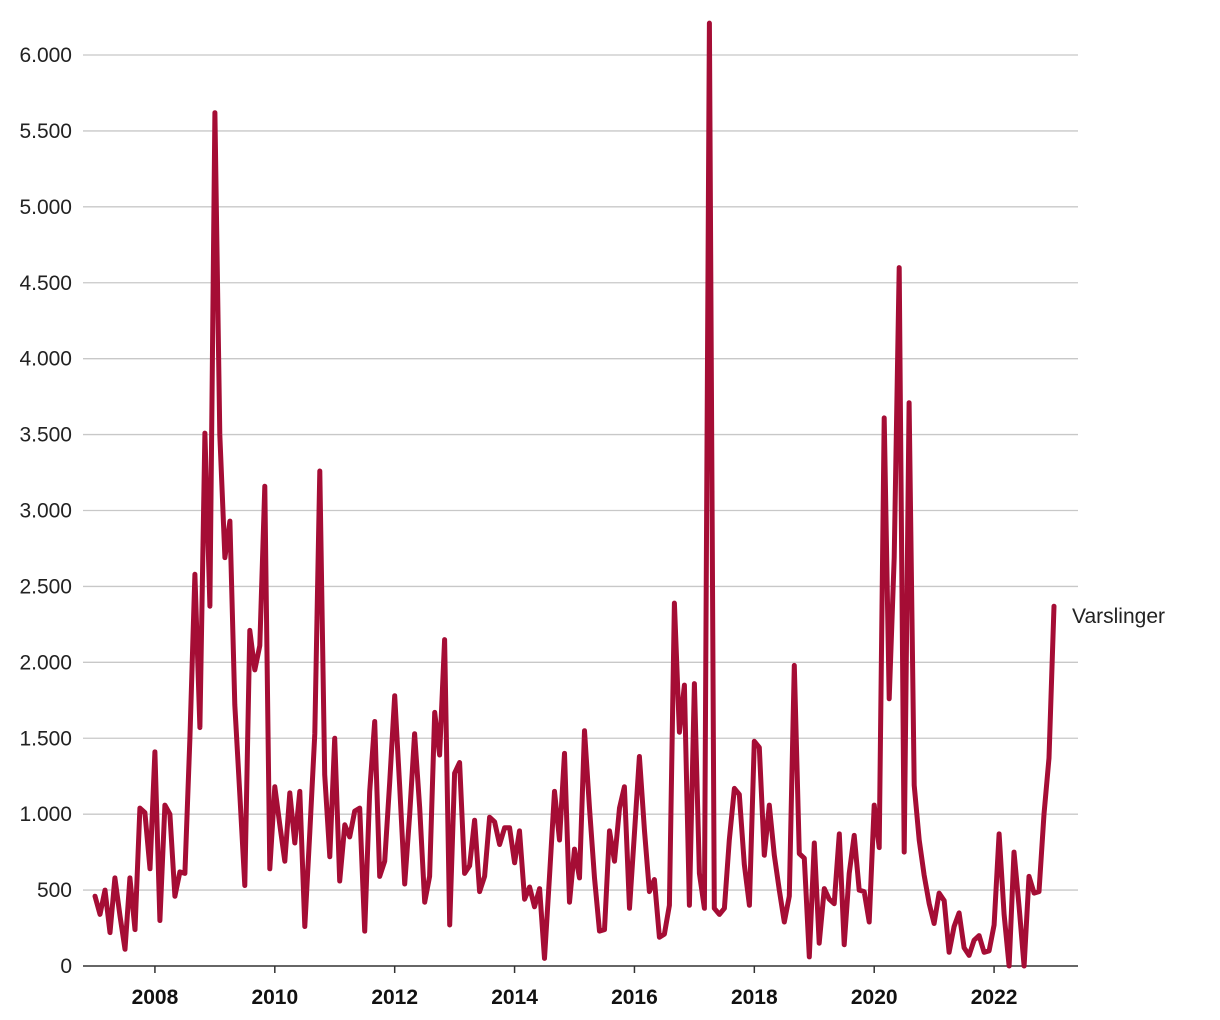 This screenshot has width=1220, height=1020. I want to click on y-tick-label-2500: 2.500, so click(45, 586).